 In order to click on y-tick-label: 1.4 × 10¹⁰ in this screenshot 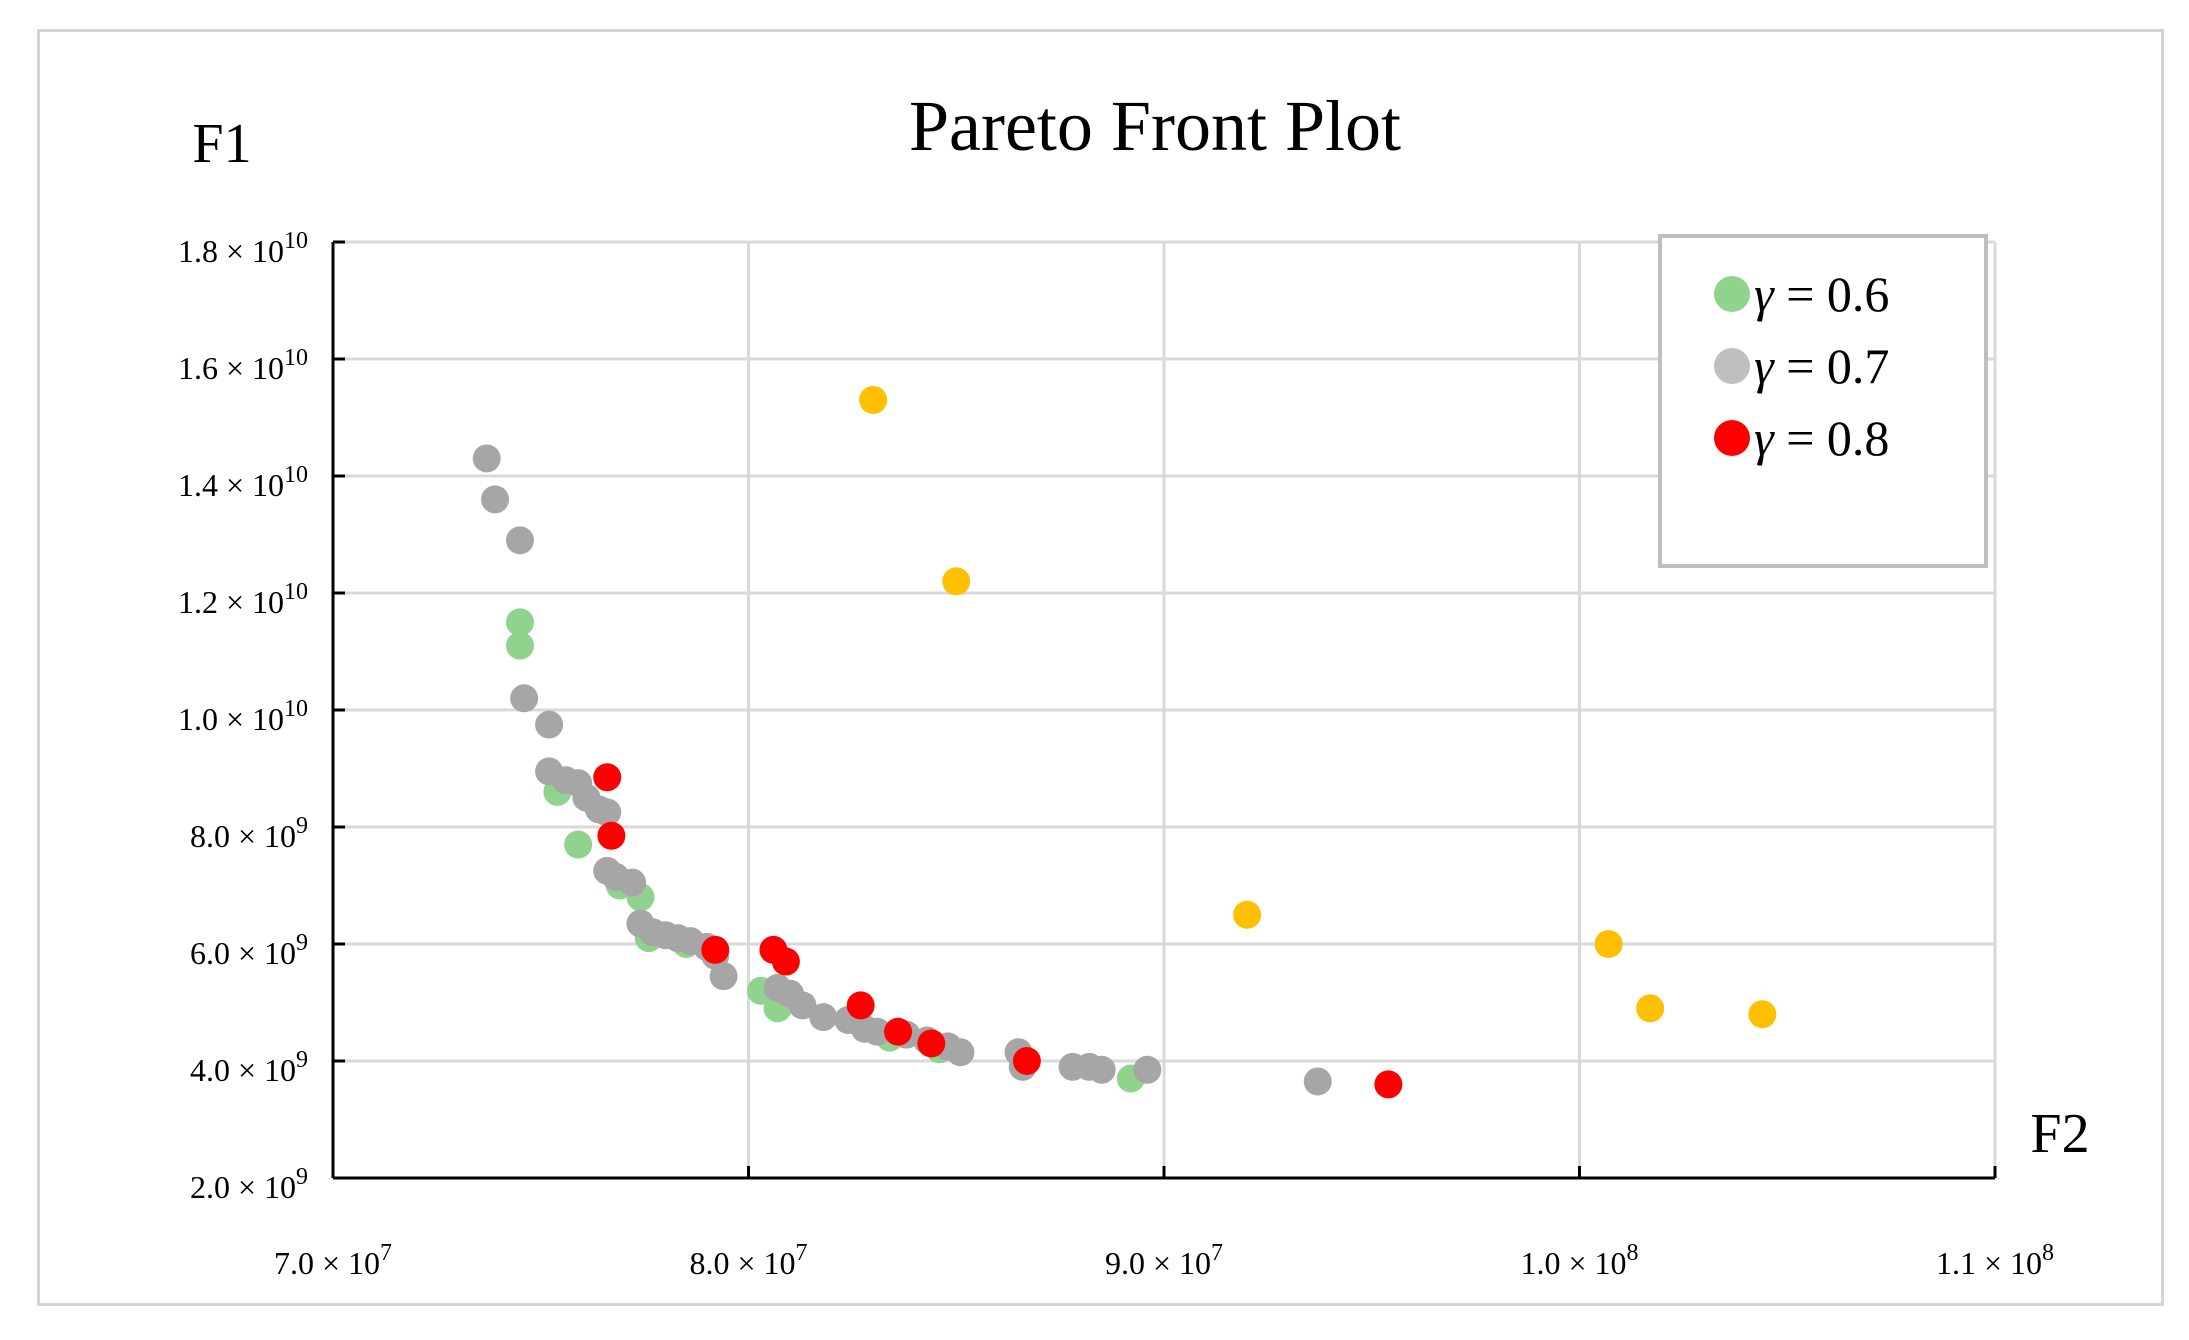, I will do `click(243, 482)`.